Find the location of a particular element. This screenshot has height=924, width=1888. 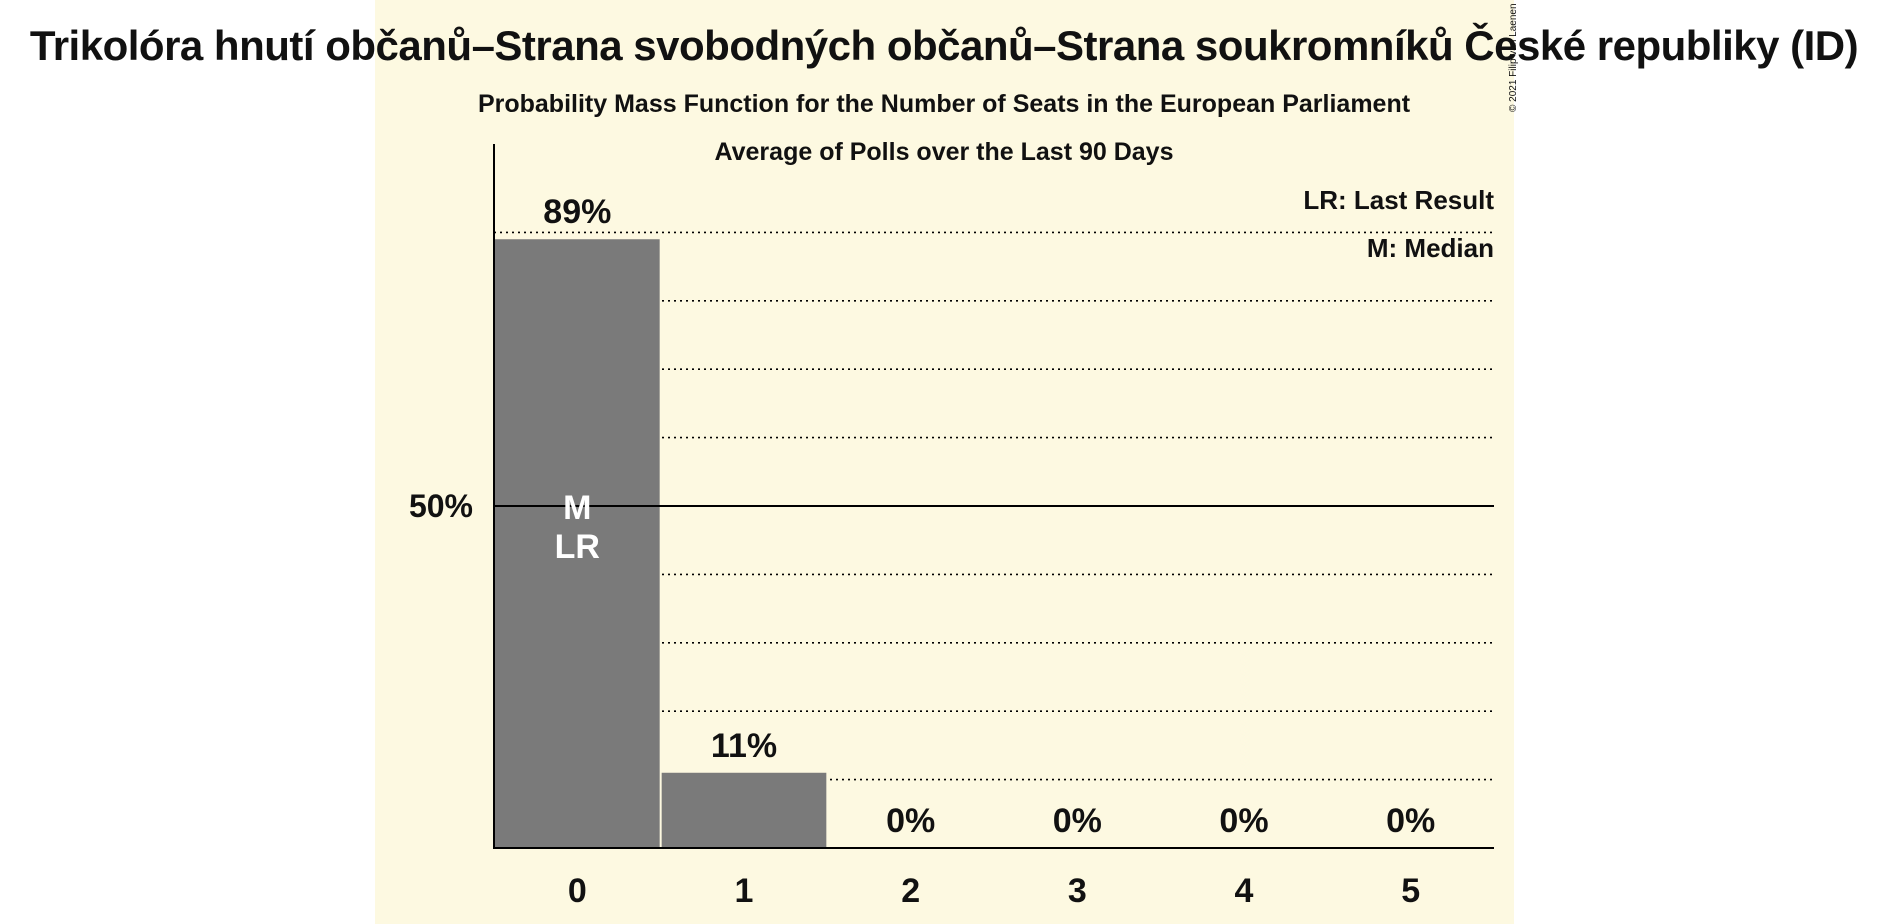

x-tick-label: 1 is located at coordinates (744, 891).